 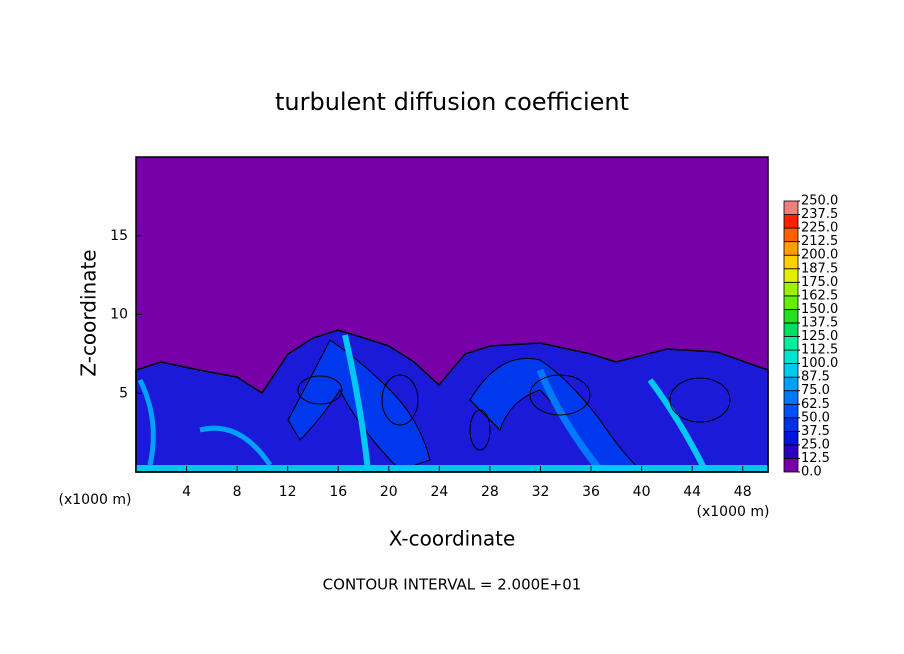 What do you see at coordinates (819, 322) in the screenshot?
I see `colorbar-label: 137.5` at bounding box center [819, 322].